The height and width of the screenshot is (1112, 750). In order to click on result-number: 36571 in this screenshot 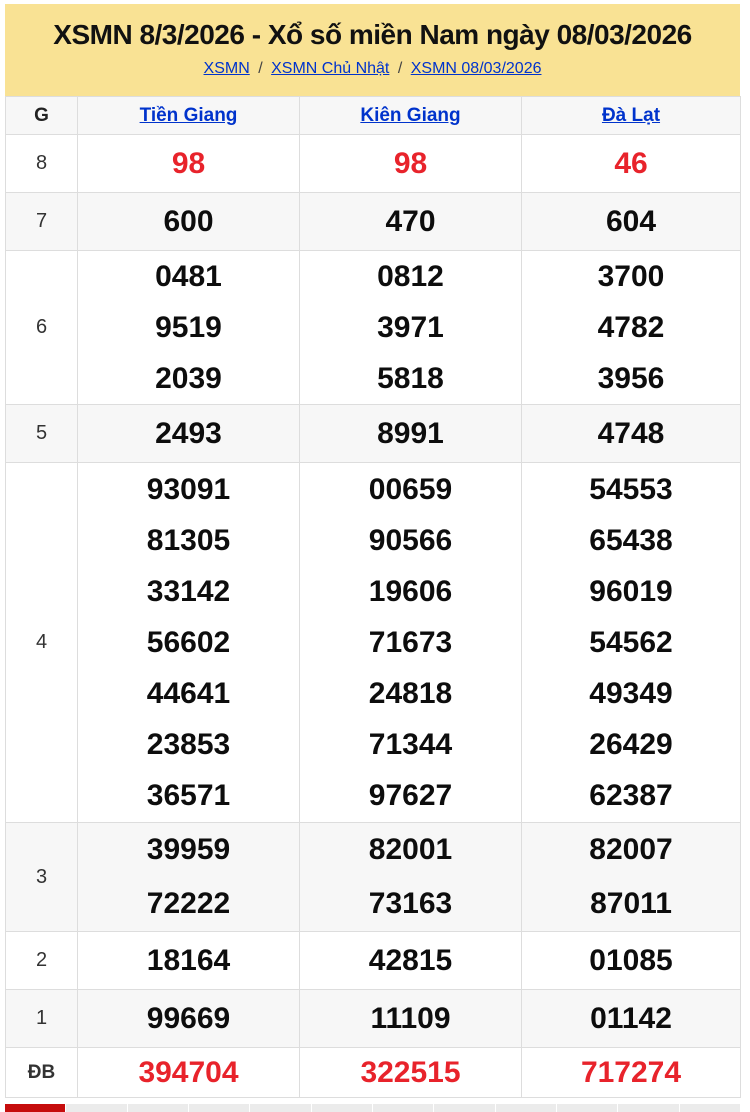, I will do `click(188, 795)`.